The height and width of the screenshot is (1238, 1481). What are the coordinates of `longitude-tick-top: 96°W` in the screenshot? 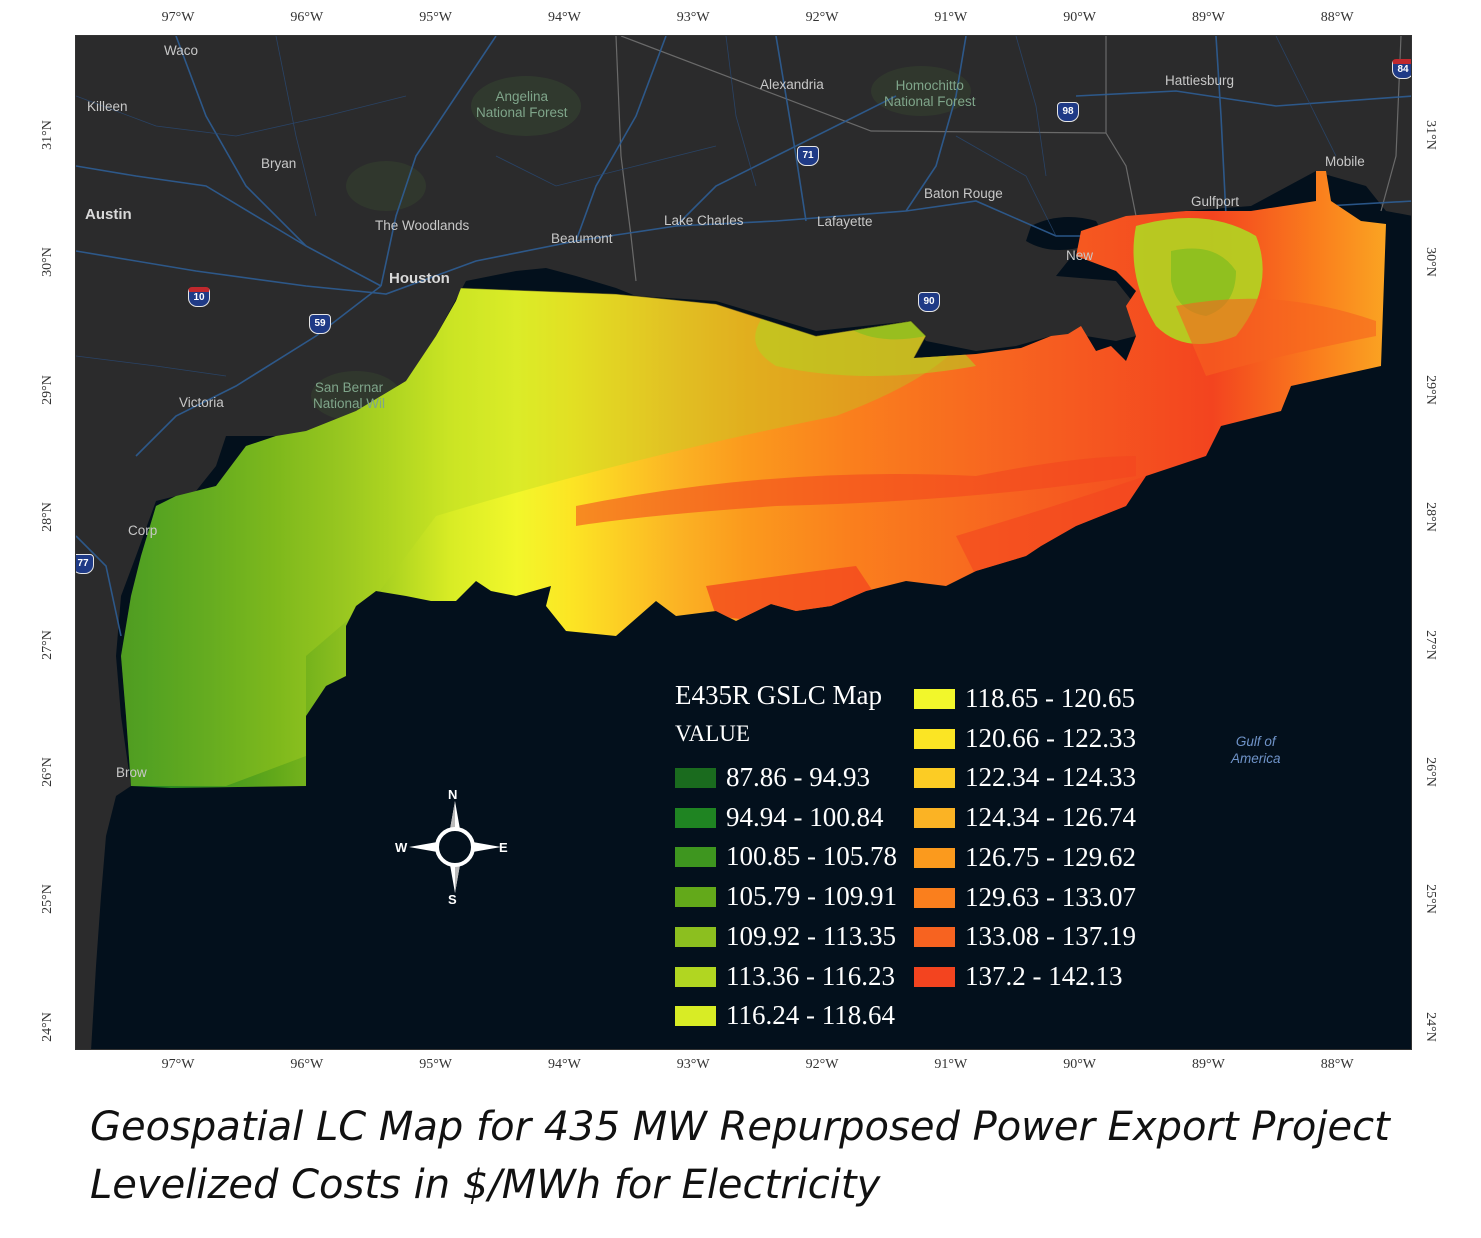 It's located at (307, 17).